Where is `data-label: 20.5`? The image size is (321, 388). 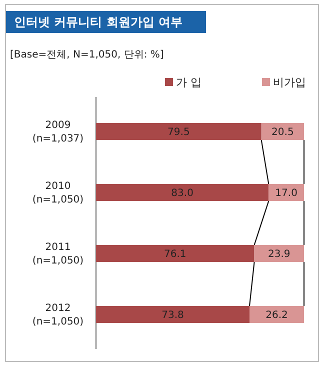 data-label: 20.5 is located at coordinates (283, 132).